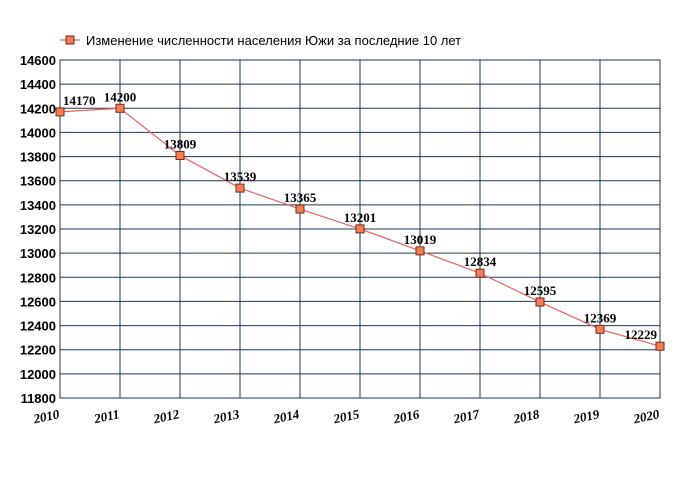 This screenshot has width=680, height=500. I want to click on y-tick-label: 14600, so click(38, 60).